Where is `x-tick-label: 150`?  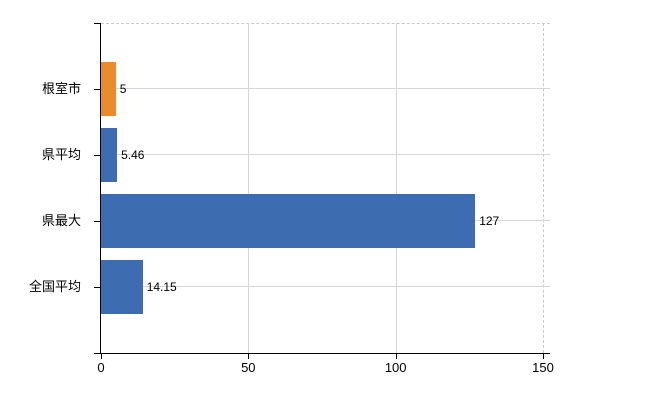 x-tick-label: 150 is located at coordinates (543, 367).